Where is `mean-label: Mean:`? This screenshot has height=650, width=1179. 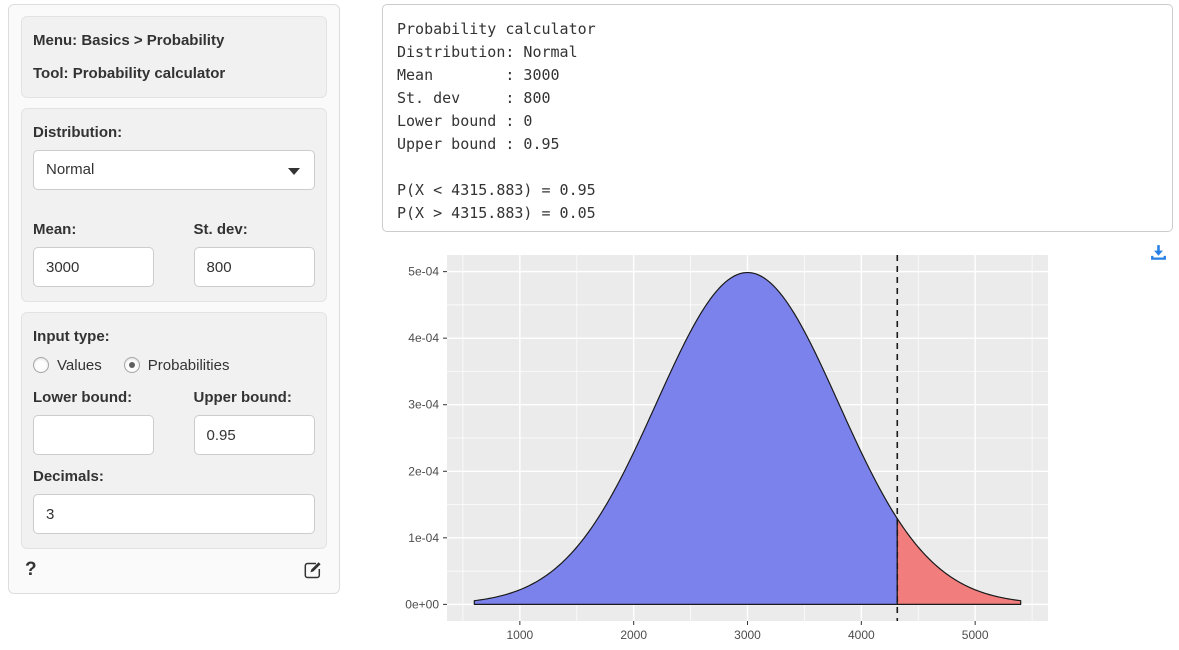 mean-label: Mean: is located at coordinates (55, 229).